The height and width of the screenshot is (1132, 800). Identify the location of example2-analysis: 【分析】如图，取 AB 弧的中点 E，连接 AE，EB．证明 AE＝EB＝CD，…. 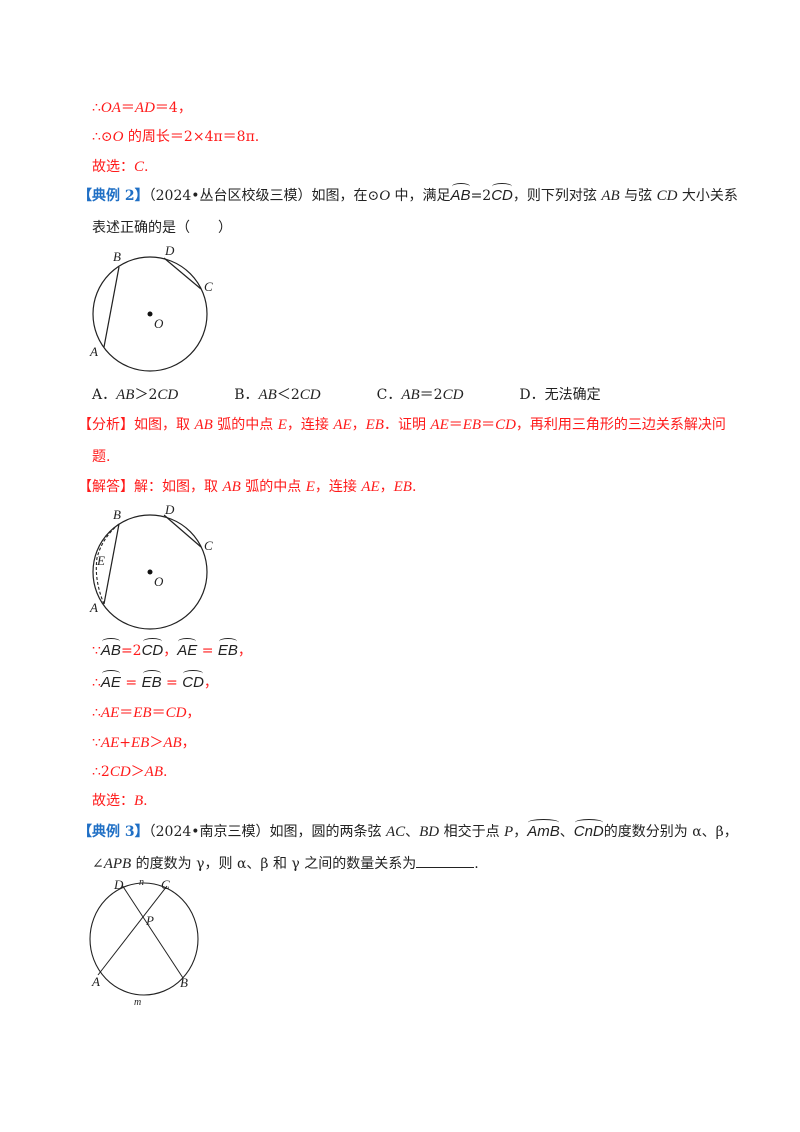
(402, 425).